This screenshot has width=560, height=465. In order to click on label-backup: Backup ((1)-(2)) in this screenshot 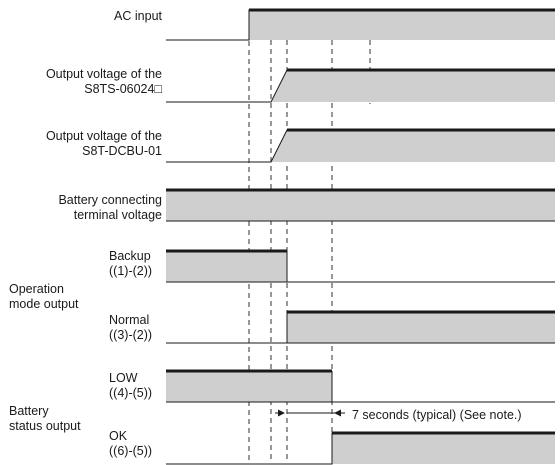, I will do `click(131, 263)`.